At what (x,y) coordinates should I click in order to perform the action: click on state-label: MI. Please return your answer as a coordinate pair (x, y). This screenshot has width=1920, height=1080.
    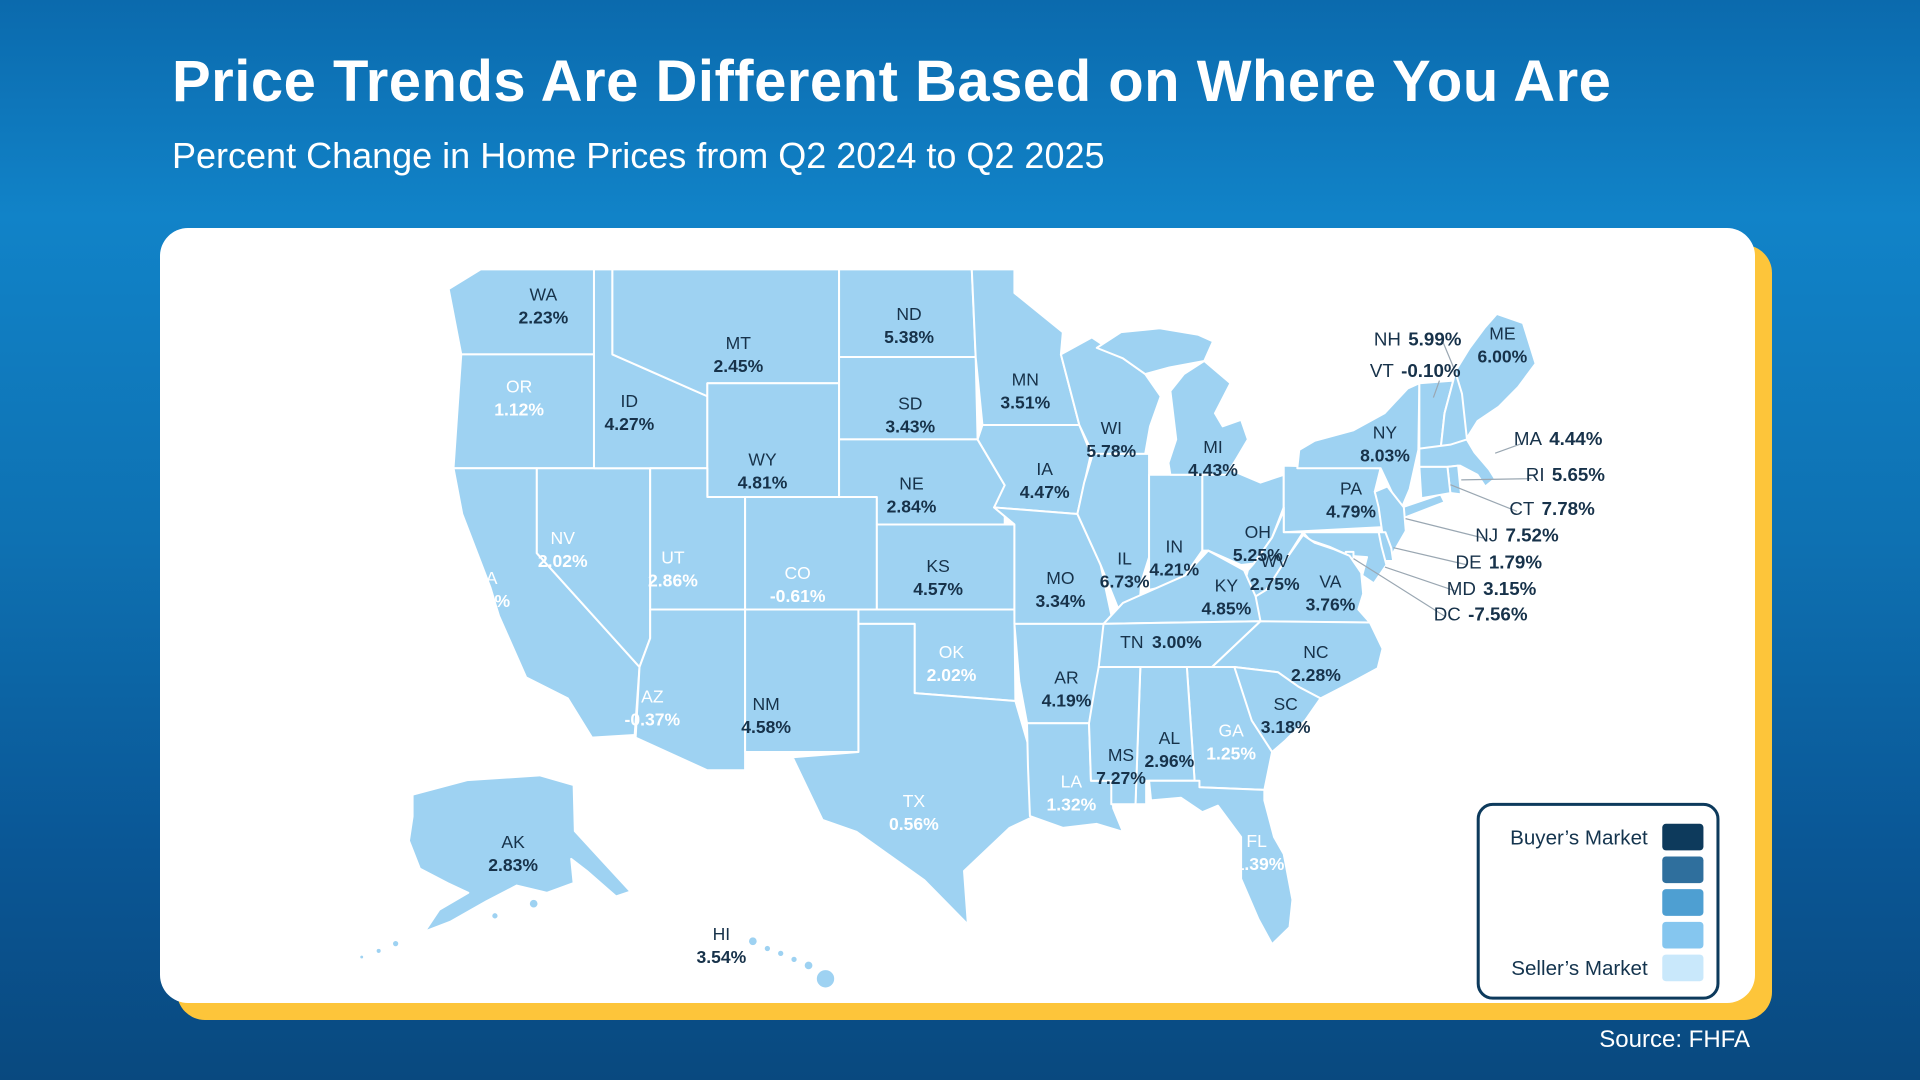
    Looking at the image, I should click on (1213, 447).